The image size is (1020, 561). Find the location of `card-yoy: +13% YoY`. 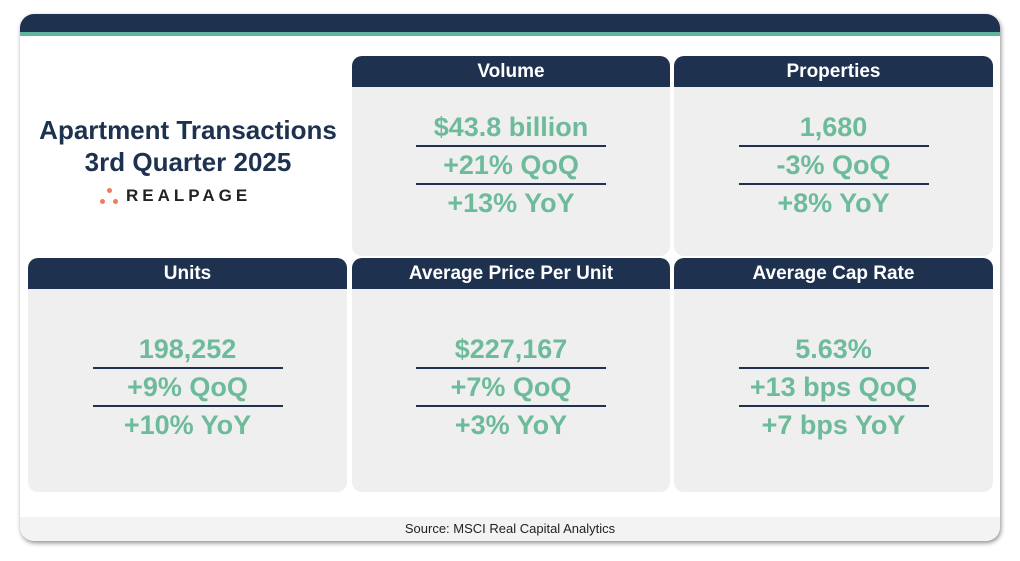

card-yoy: +13% YoY is located at coordinates (511, 203).